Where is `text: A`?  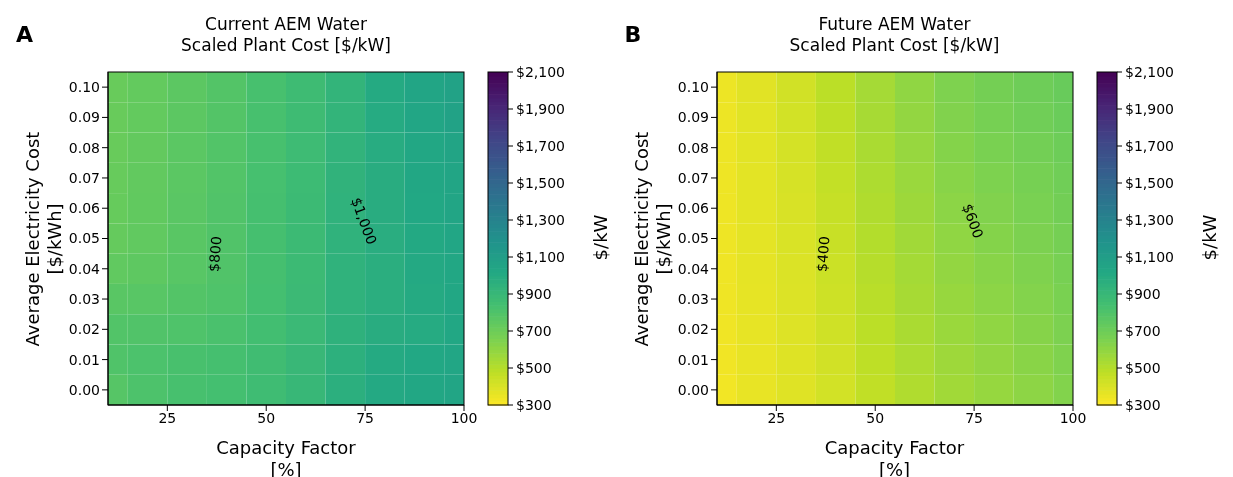 text: A is located at coordinates (25, 34).